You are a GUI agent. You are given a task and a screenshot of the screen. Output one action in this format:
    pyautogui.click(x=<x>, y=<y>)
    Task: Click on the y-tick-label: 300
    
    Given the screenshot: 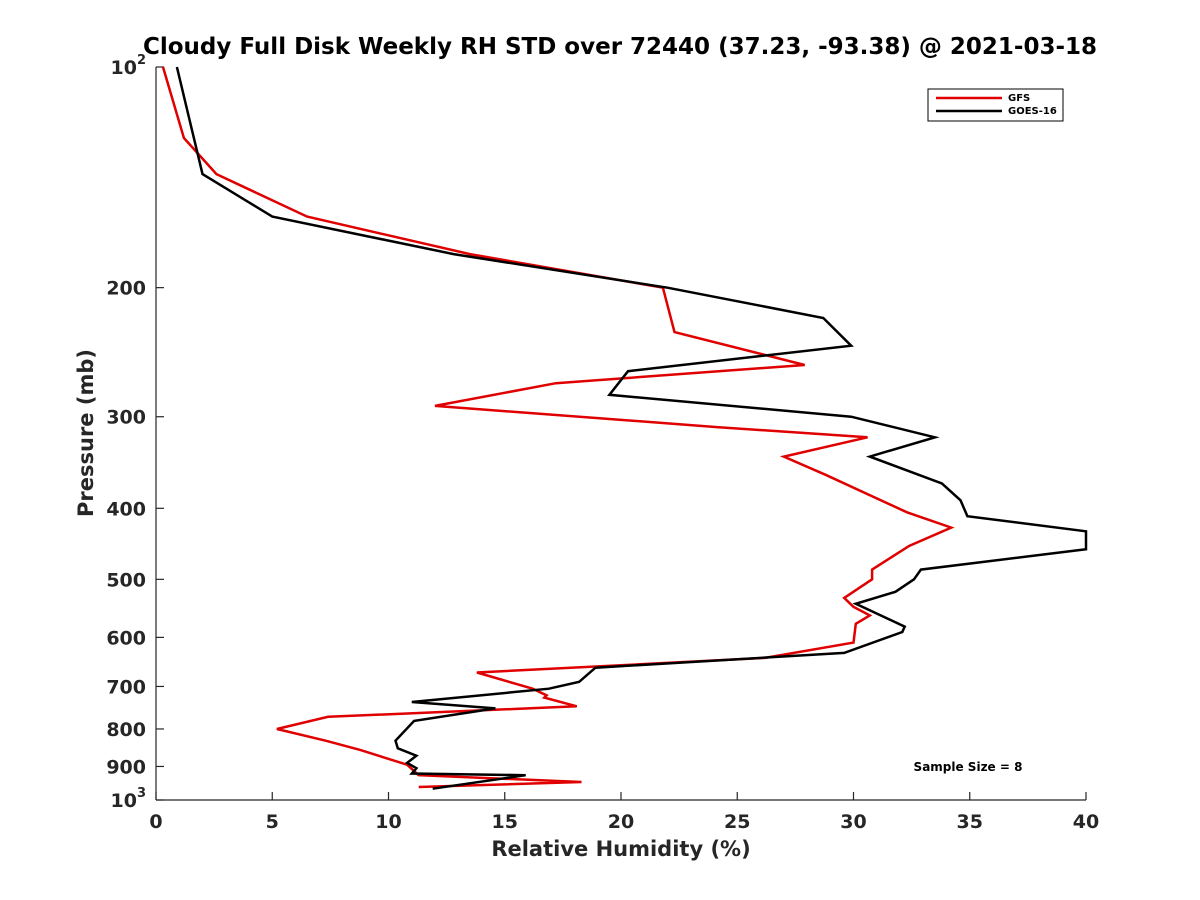 What is the action you would take?
    pyautogui.click(x=126, y=418)
    